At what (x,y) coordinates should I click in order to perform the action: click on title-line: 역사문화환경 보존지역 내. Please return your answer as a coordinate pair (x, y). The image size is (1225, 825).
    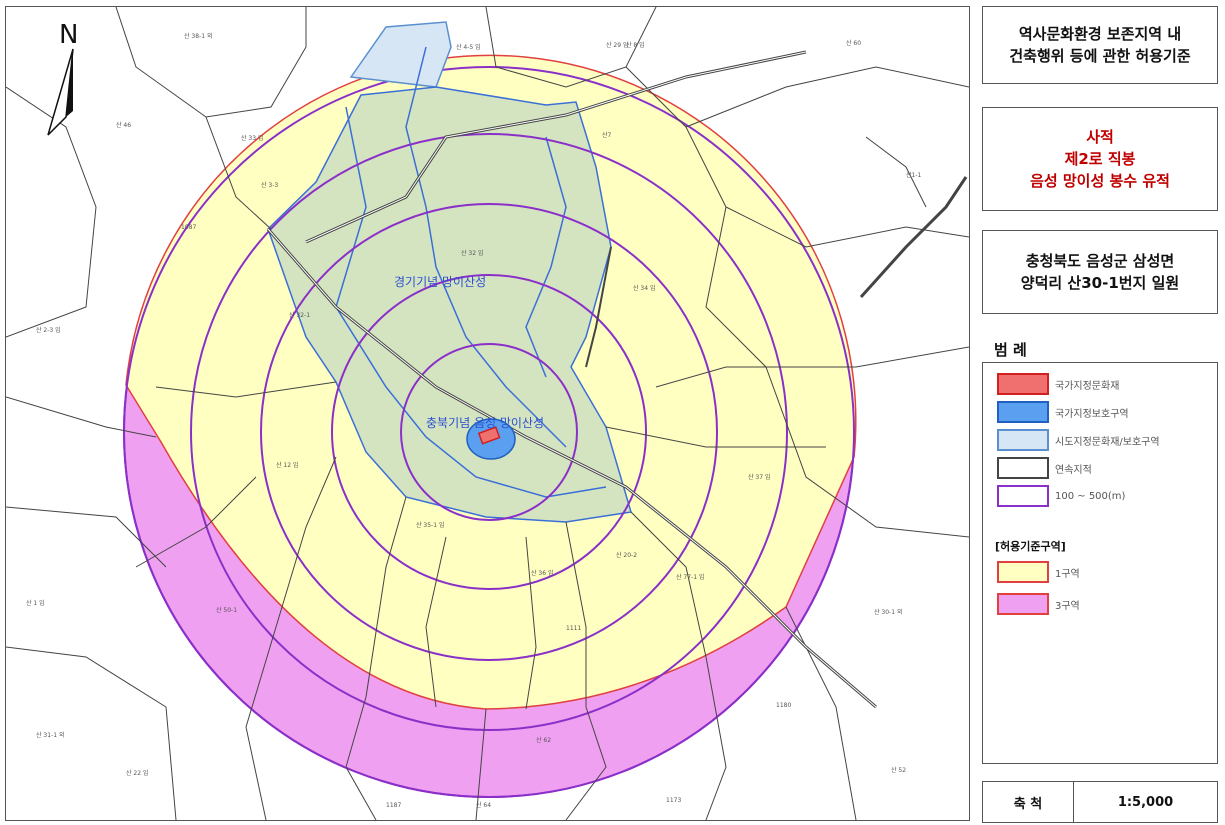
    Looking at the image, I should click on (1100, 34).